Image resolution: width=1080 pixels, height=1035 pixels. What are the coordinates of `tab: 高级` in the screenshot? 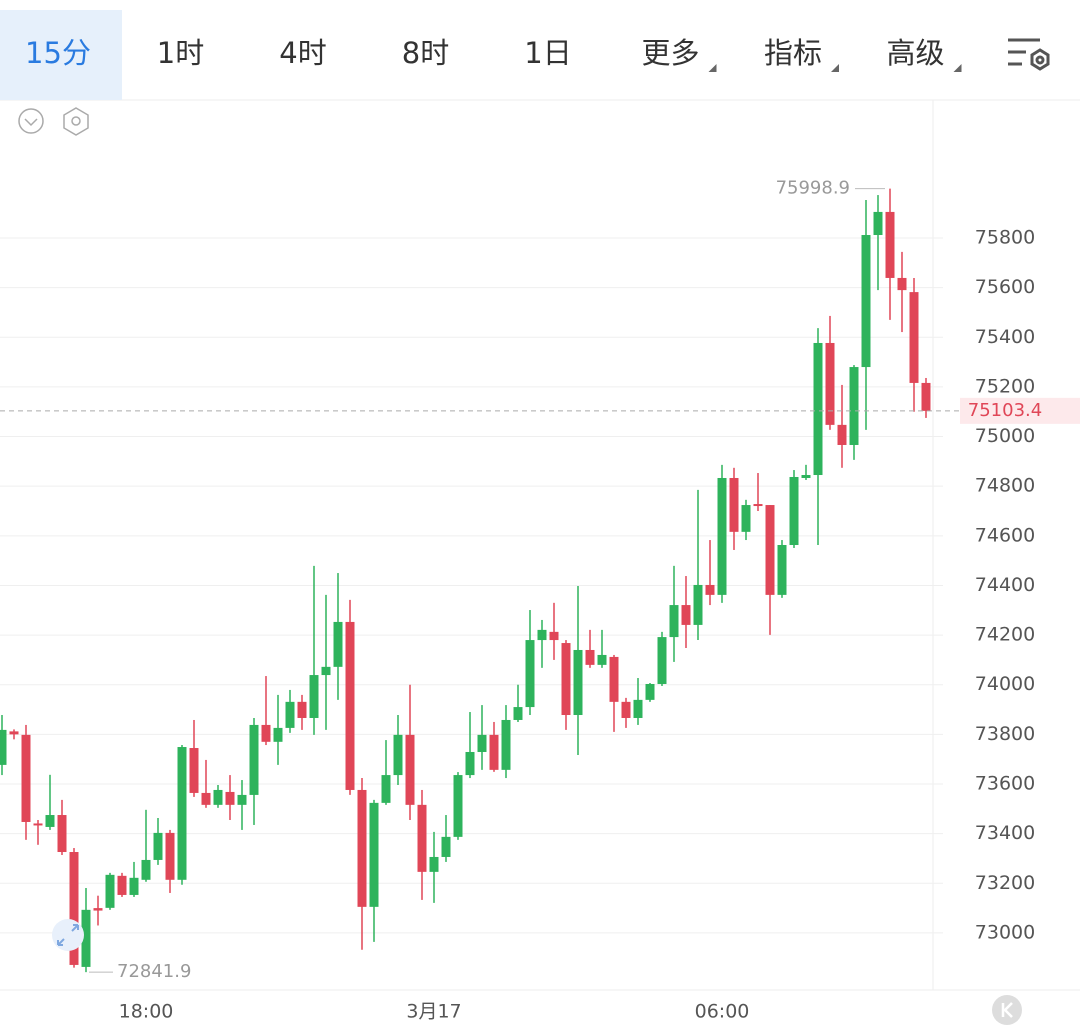 It's located at (915, 53).